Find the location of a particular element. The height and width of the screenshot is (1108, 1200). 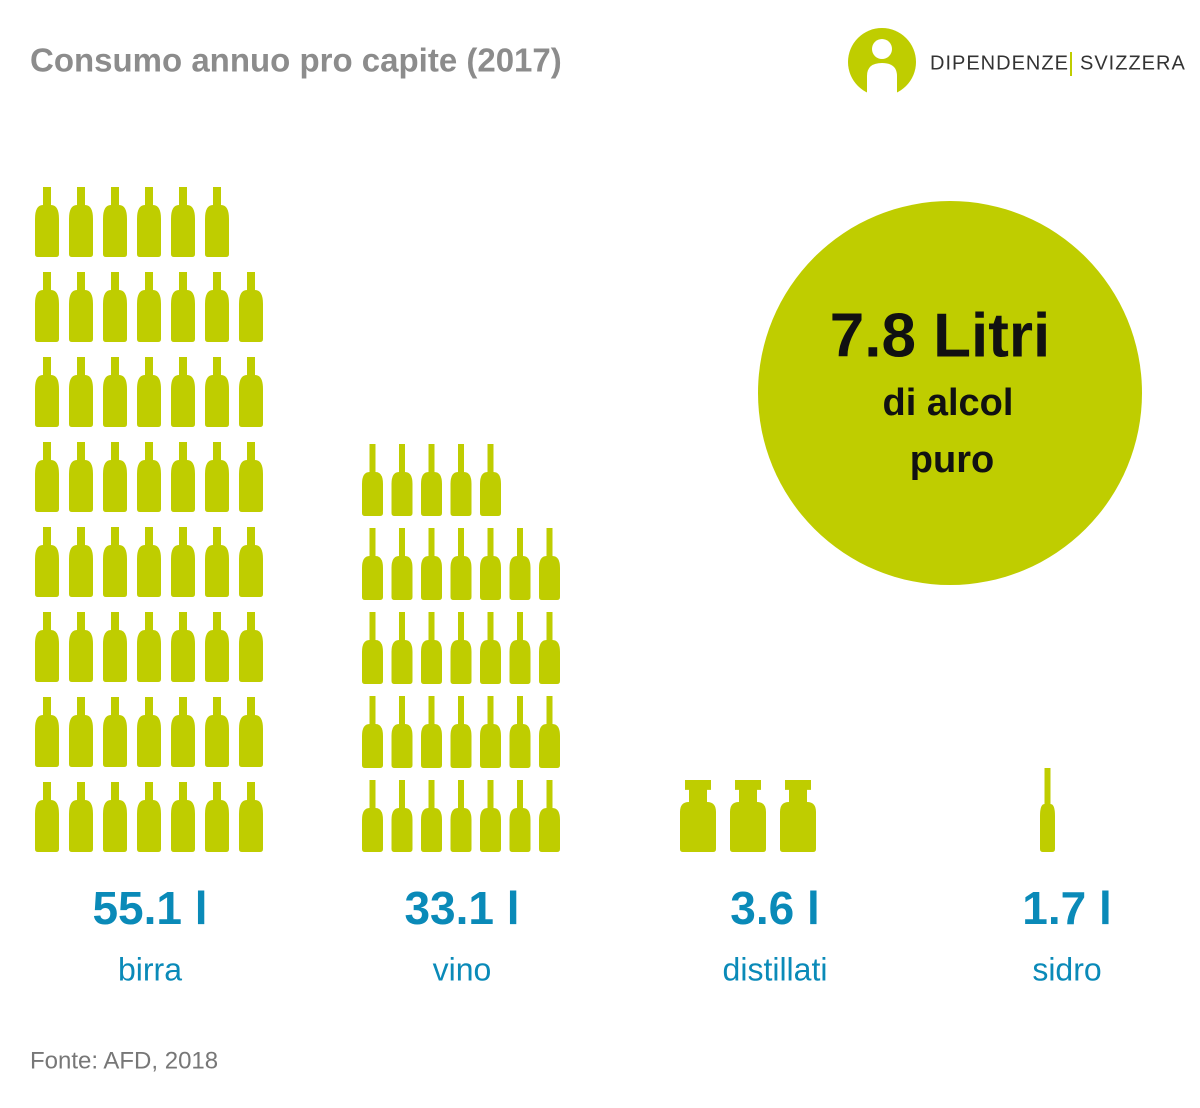

logo-left: DIPENDENZE is located at coordinates (999, 63).